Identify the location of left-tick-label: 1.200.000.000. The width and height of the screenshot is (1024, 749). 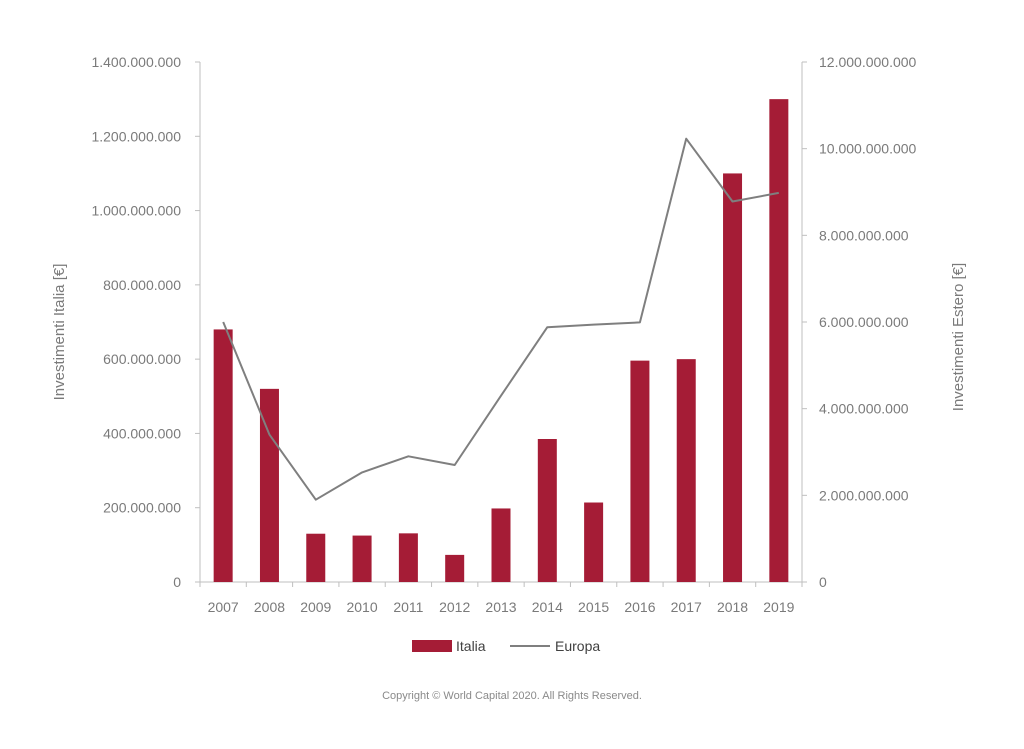
(136, 136).